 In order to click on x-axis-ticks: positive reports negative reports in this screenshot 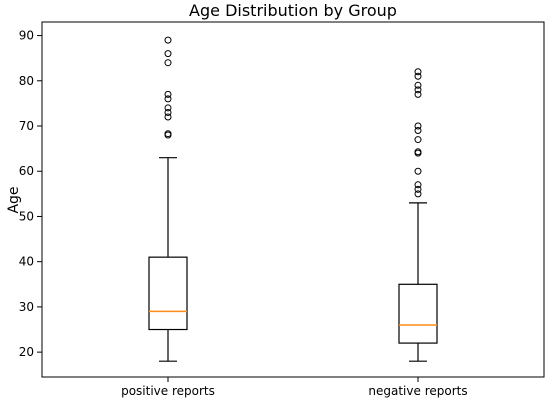, I will do `click(294, 387)`.